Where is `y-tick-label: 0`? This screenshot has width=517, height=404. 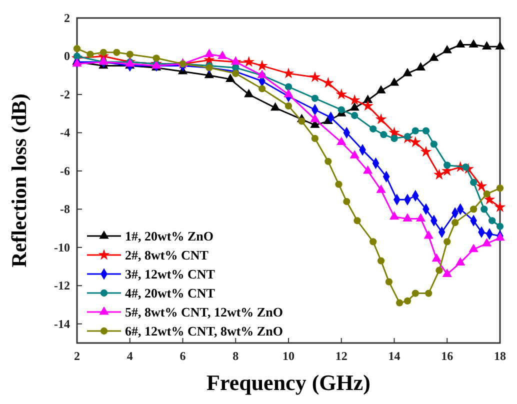 y-tick-label: 0 is located at coordinates (67, 56).